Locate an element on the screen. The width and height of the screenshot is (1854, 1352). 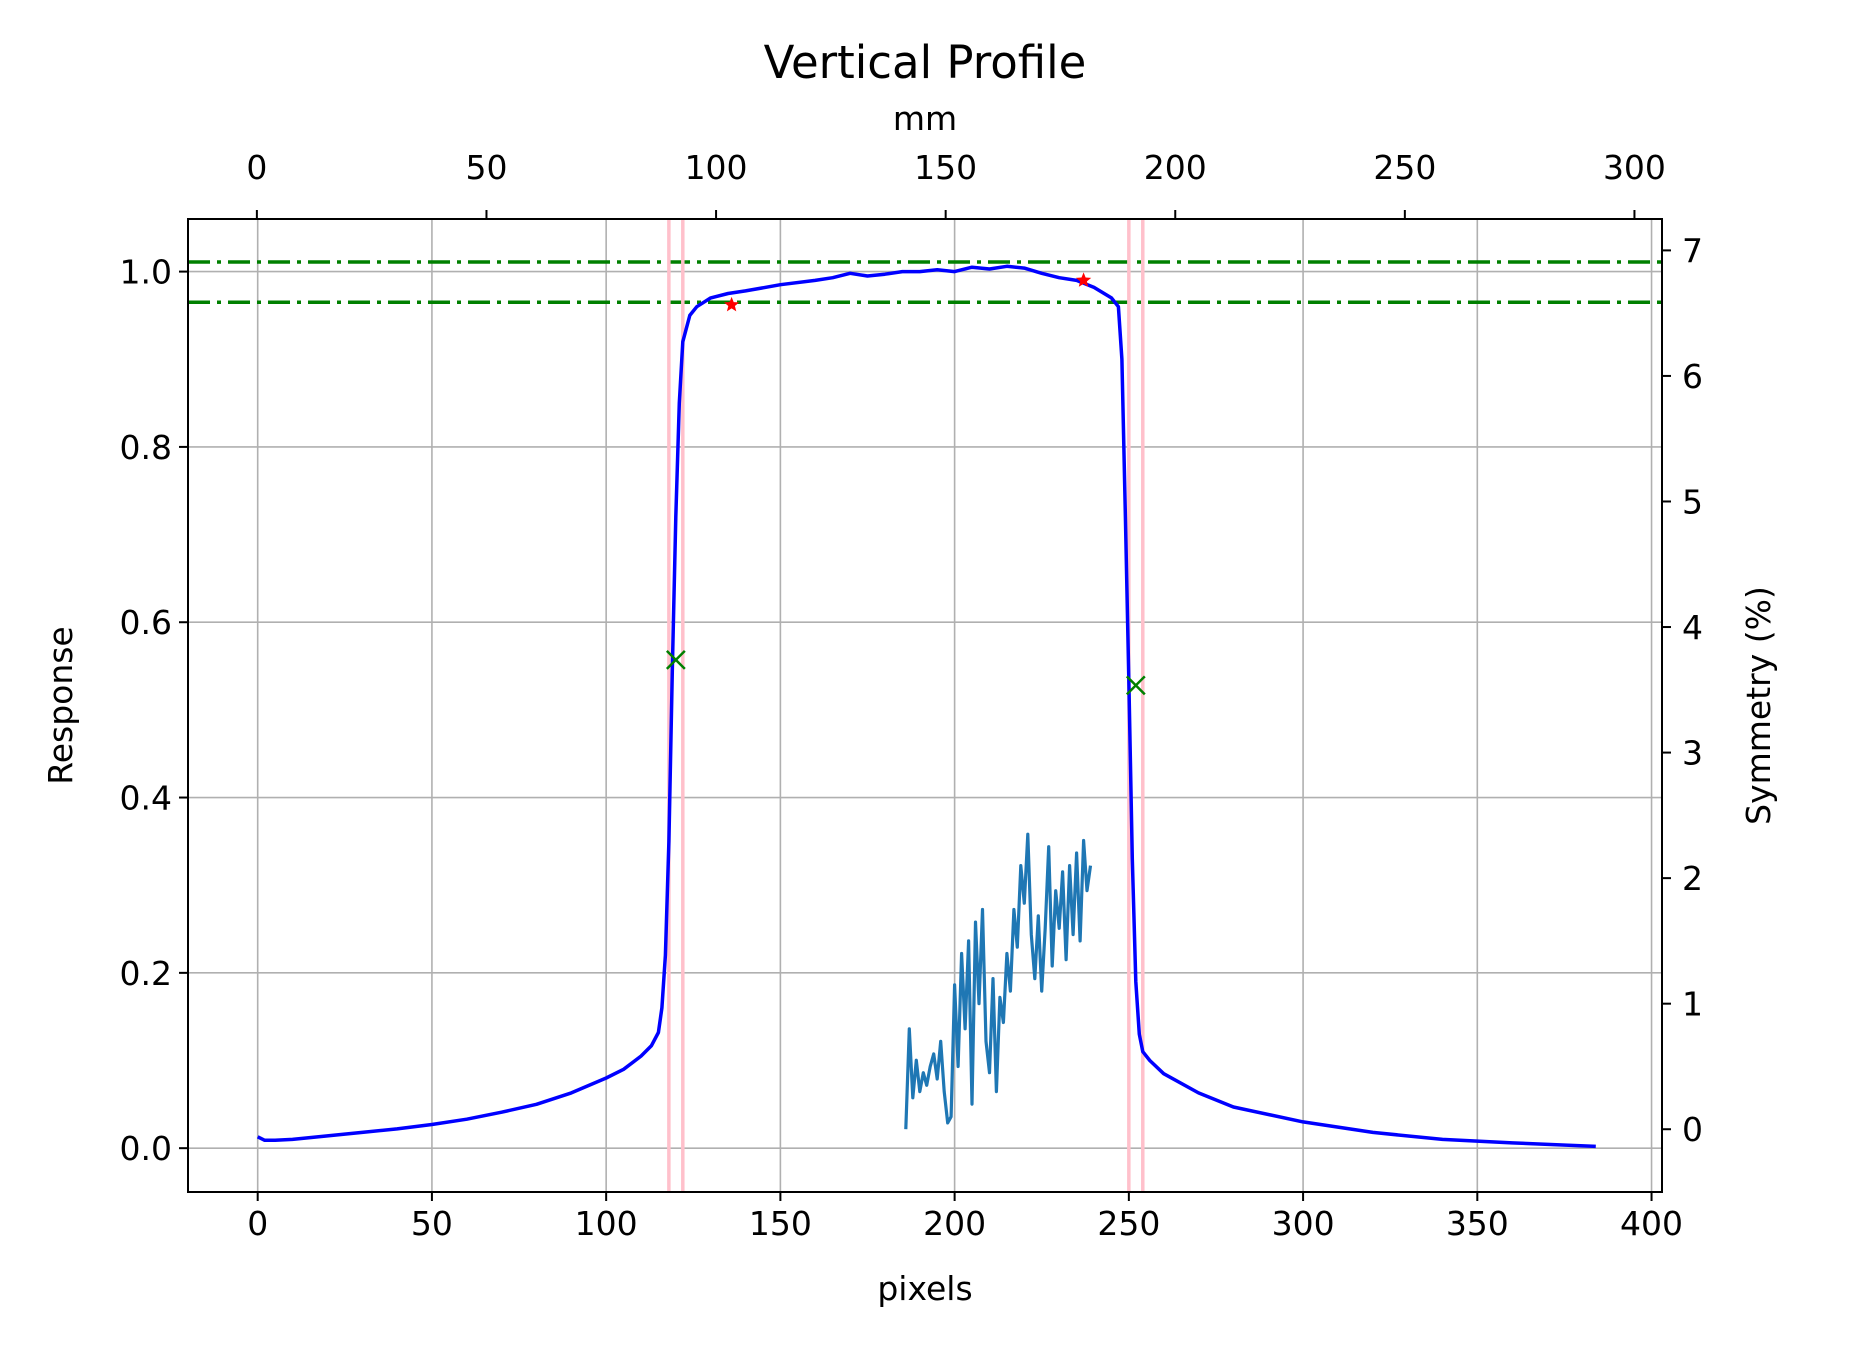
x2-tick-label: 200 is located at coordinates (1175, 167).